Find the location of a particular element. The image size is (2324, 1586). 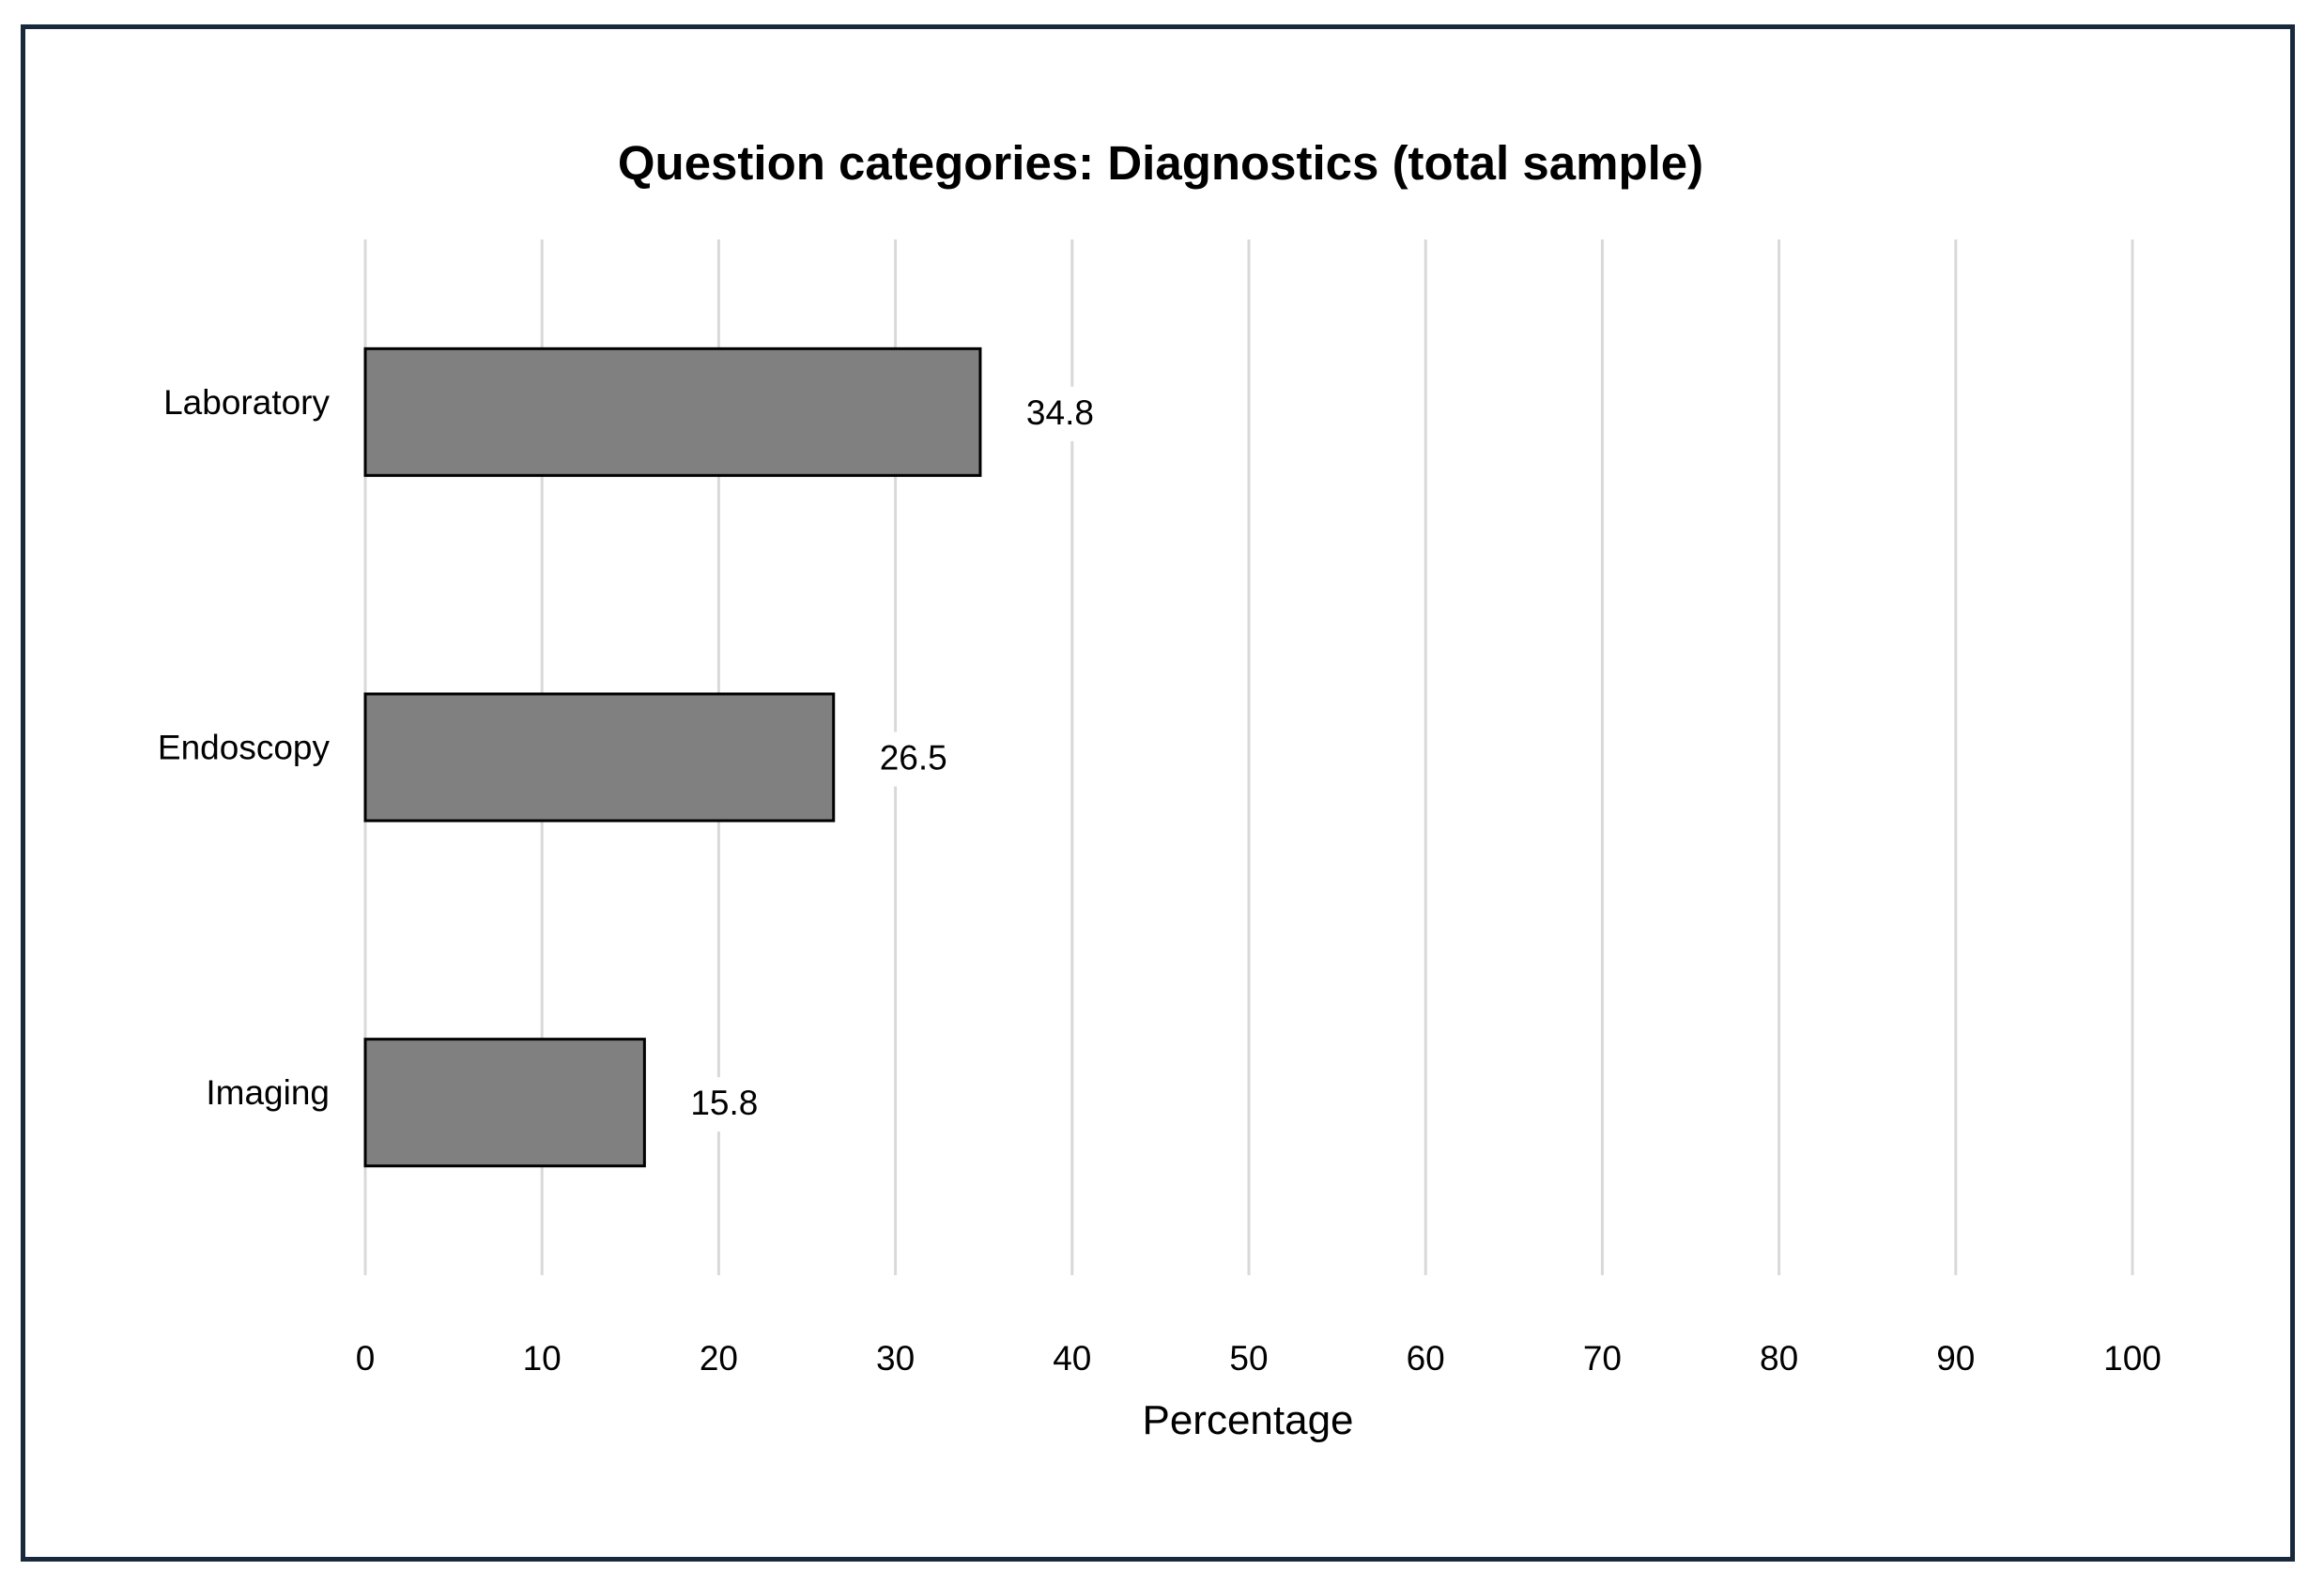

x-tick-label: 50 is located at coordinates (1248, 1358).